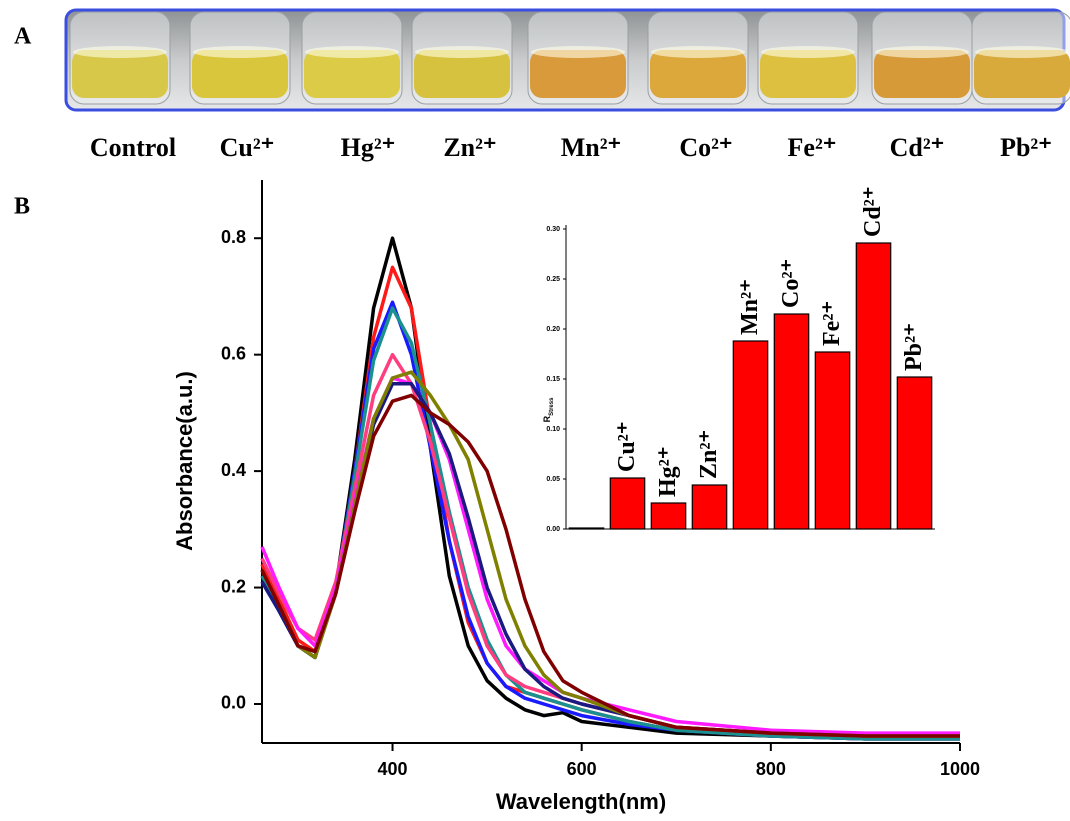  I want to click on y-tick-label: 0.20, so click(553, 329).